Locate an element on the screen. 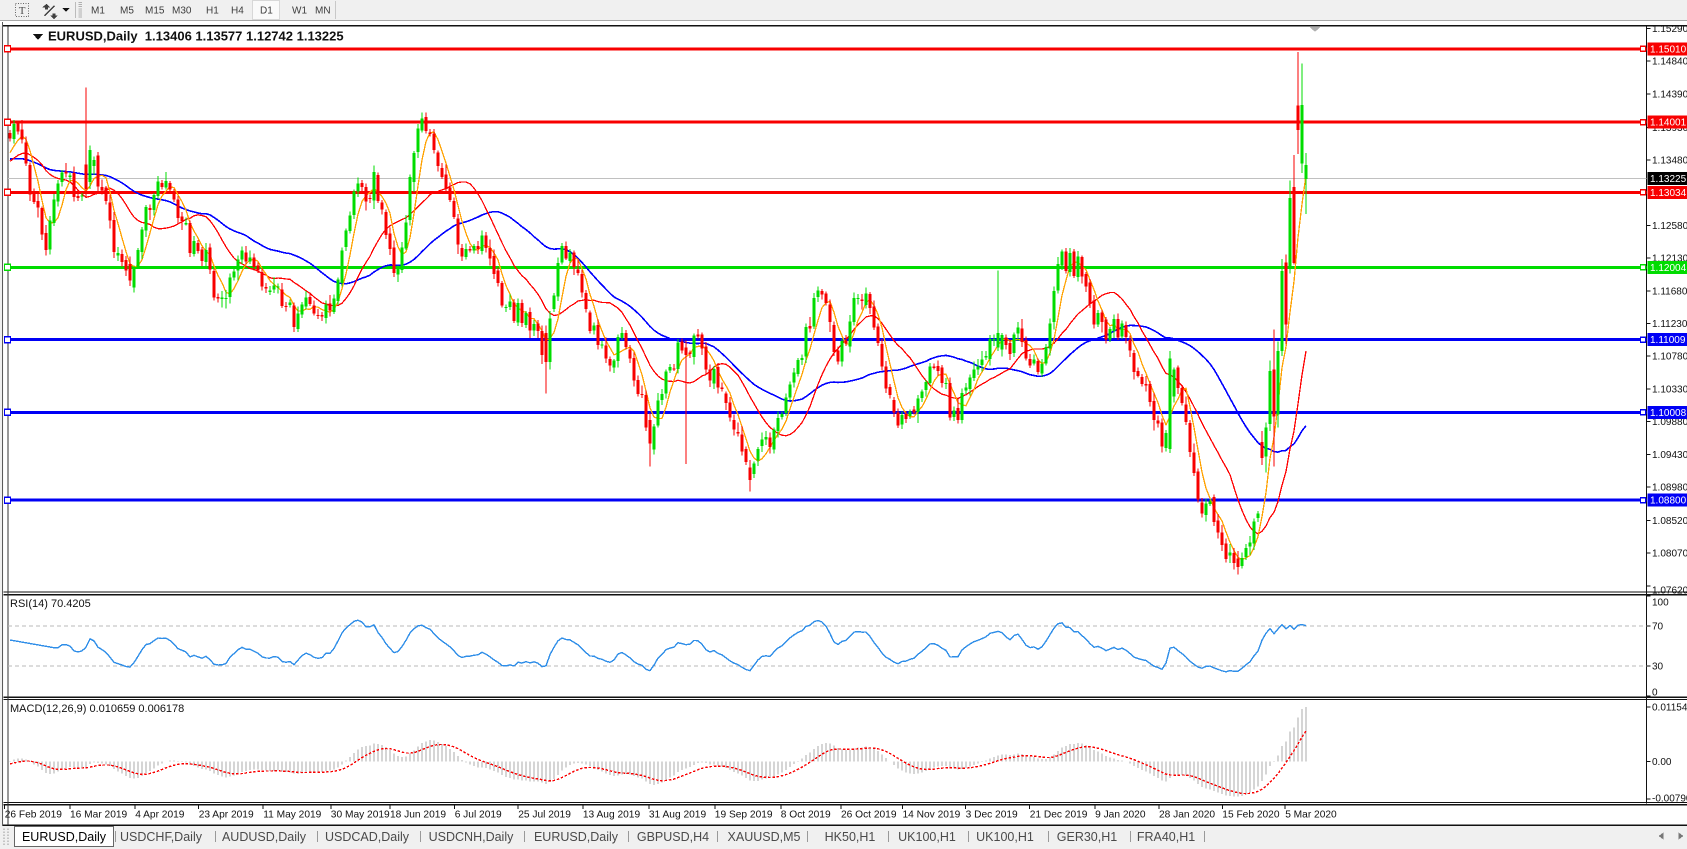 The height and width of the screenshot is (849, 1687). svg-text: 19 Sep 2019 is located at coordinates (744, 815).